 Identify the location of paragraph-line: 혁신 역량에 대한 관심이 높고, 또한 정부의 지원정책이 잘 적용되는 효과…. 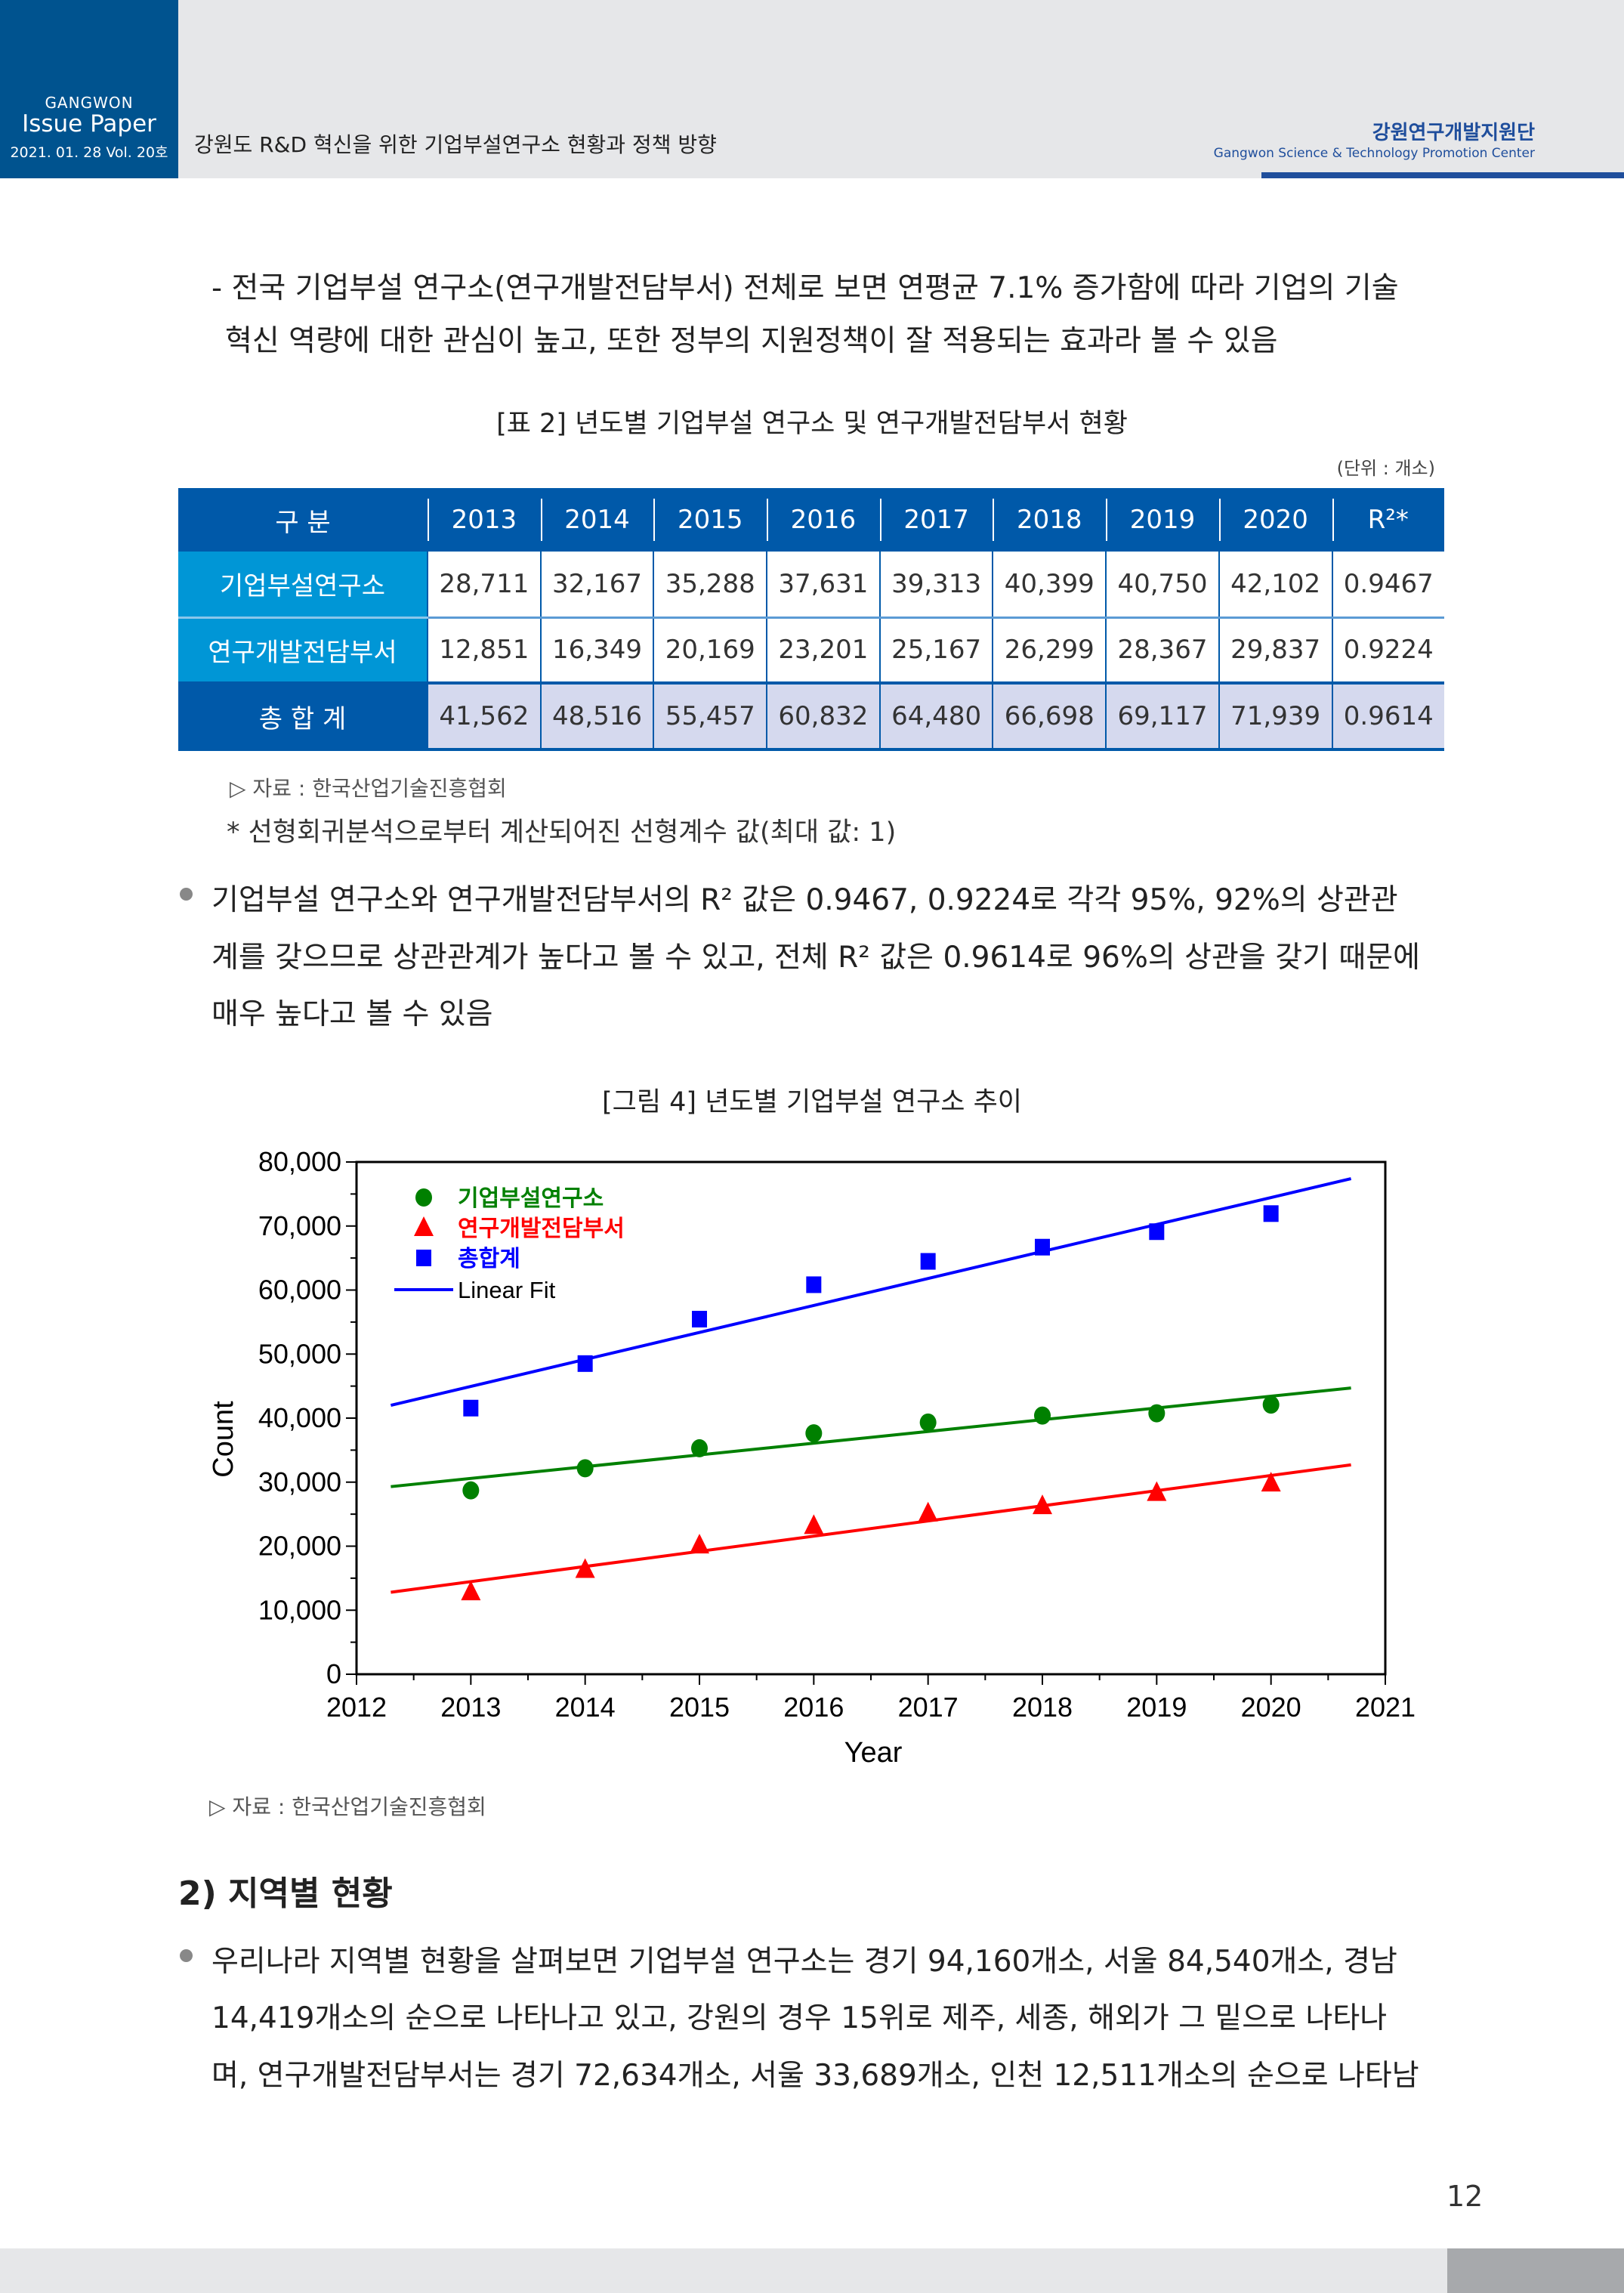
(752, 341).